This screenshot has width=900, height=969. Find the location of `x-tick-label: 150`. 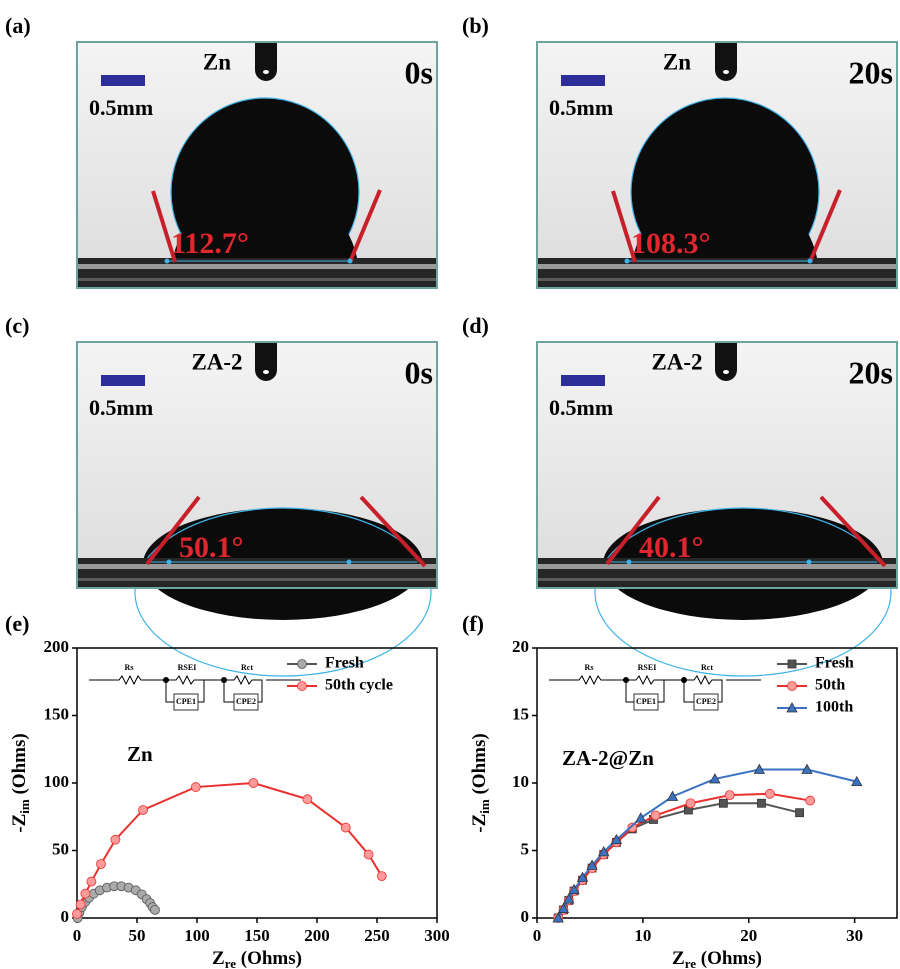

x-tick-label: 150 is located at coordinates (257, 935).